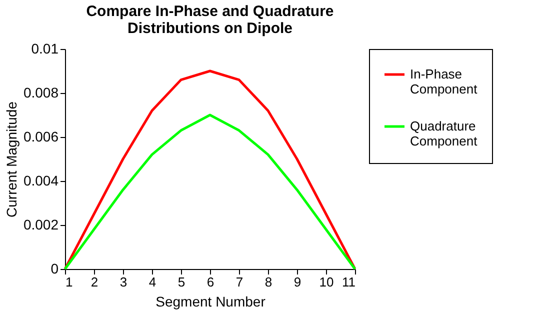 The height and width of the screenshot is (320, 547). What do you see at coordinates (11, 159) in the screenshot?
I see `y-axis-title: Current Magnitude` at bounding box center [11, 159].